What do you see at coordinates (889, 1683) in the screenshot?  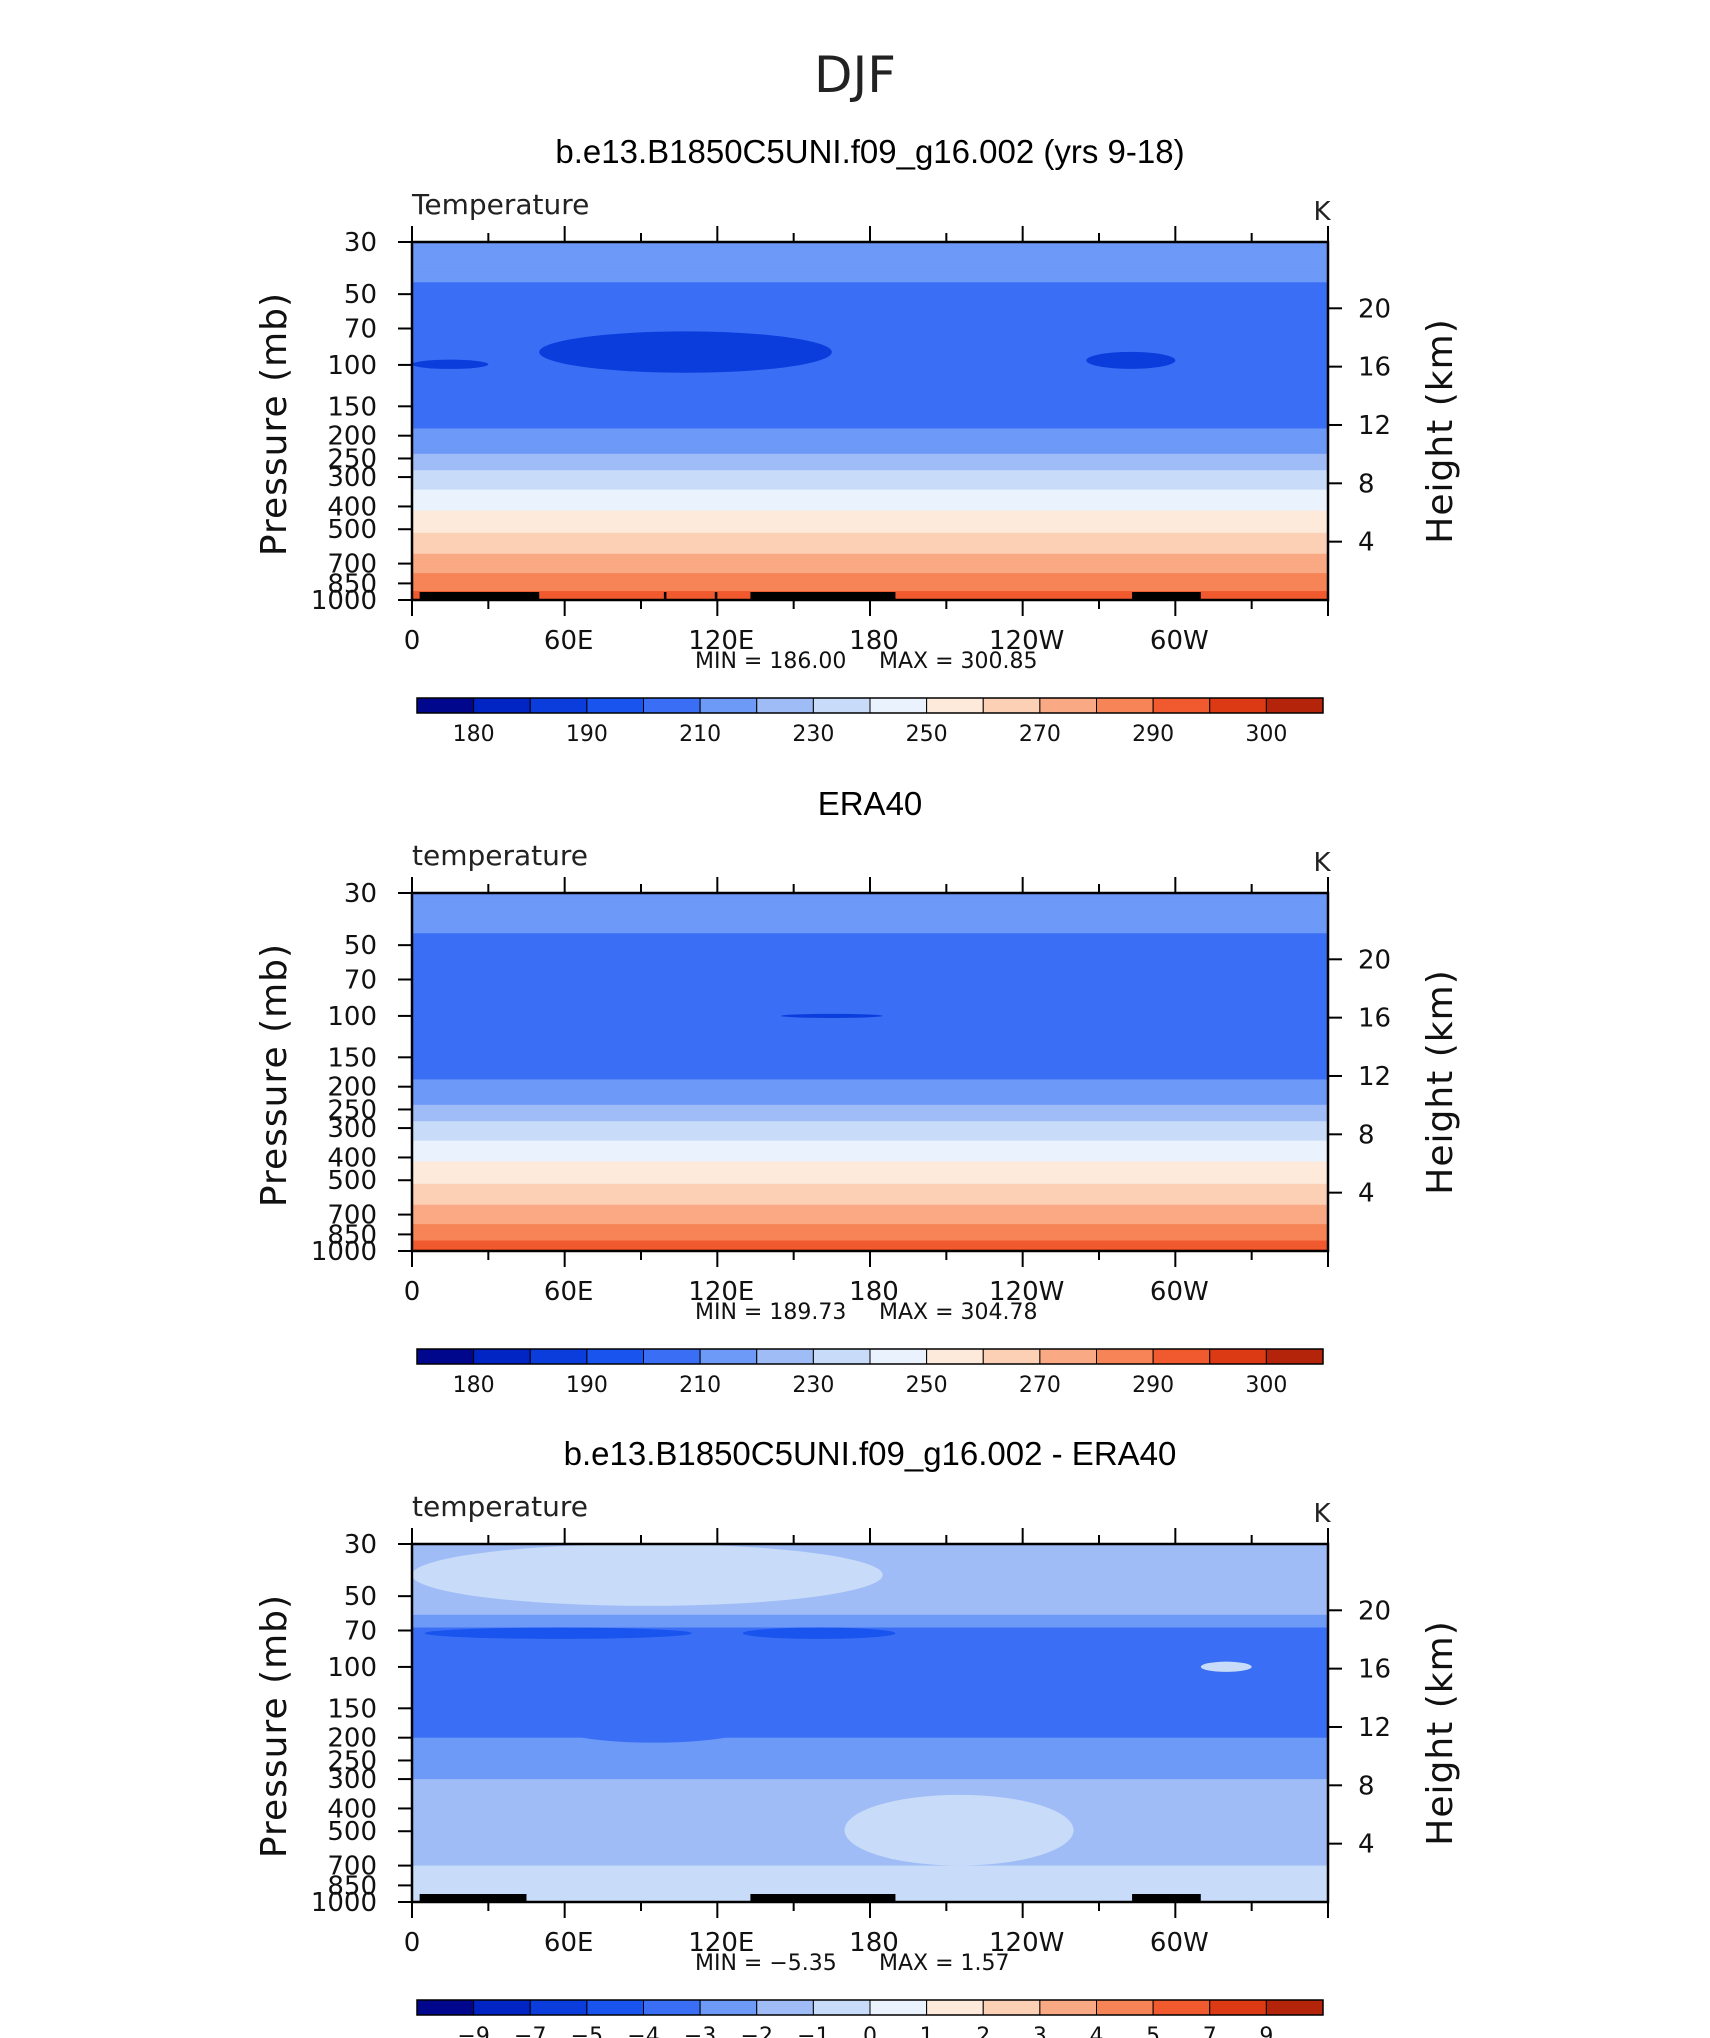 I see `contour-cold-patch-upper` at bounding box center [889, 1683].